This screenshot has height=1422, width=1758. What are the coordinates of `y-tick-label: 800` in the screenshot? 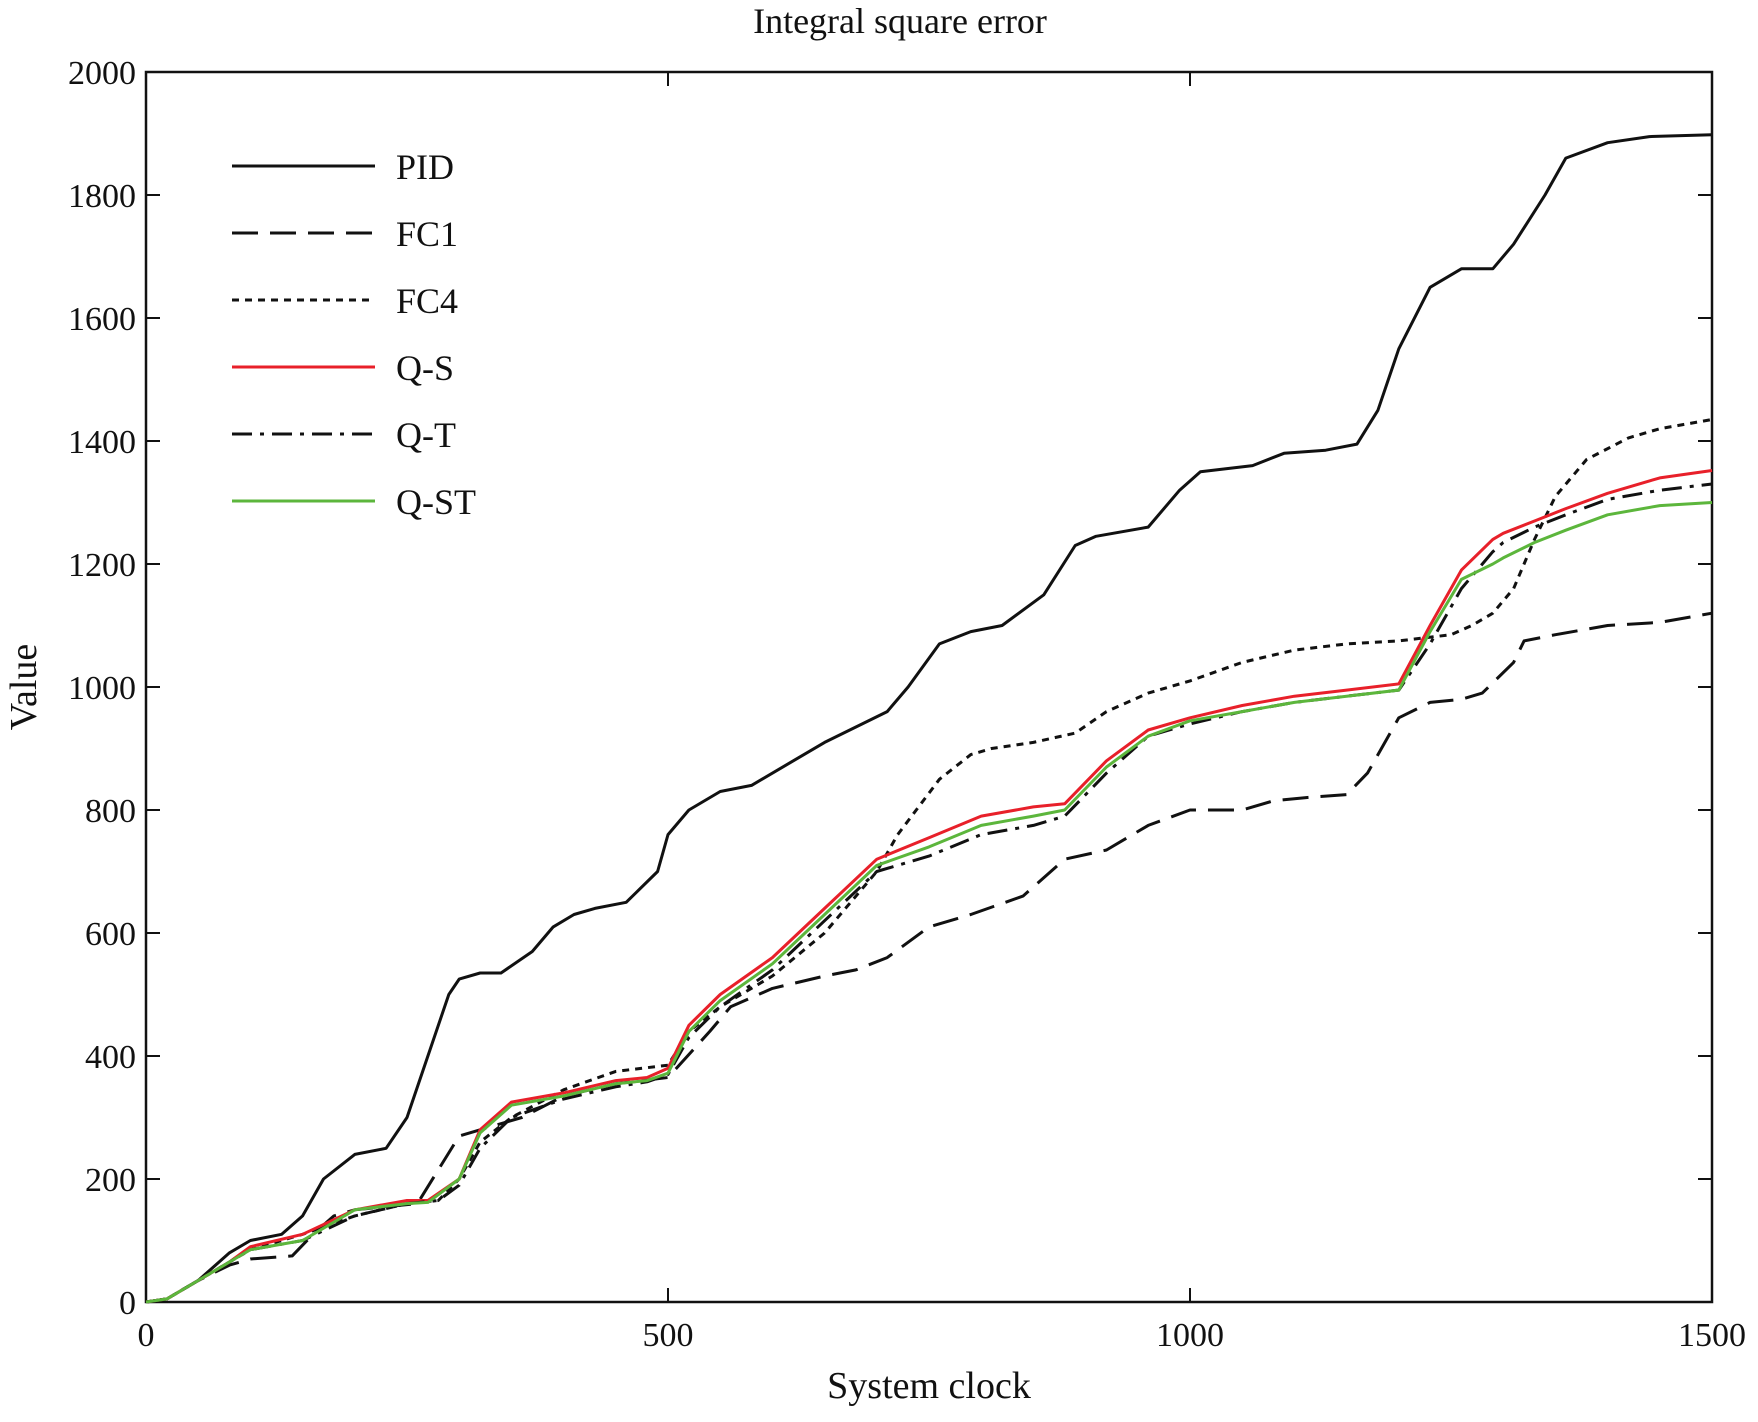 It's located at (110, 811).